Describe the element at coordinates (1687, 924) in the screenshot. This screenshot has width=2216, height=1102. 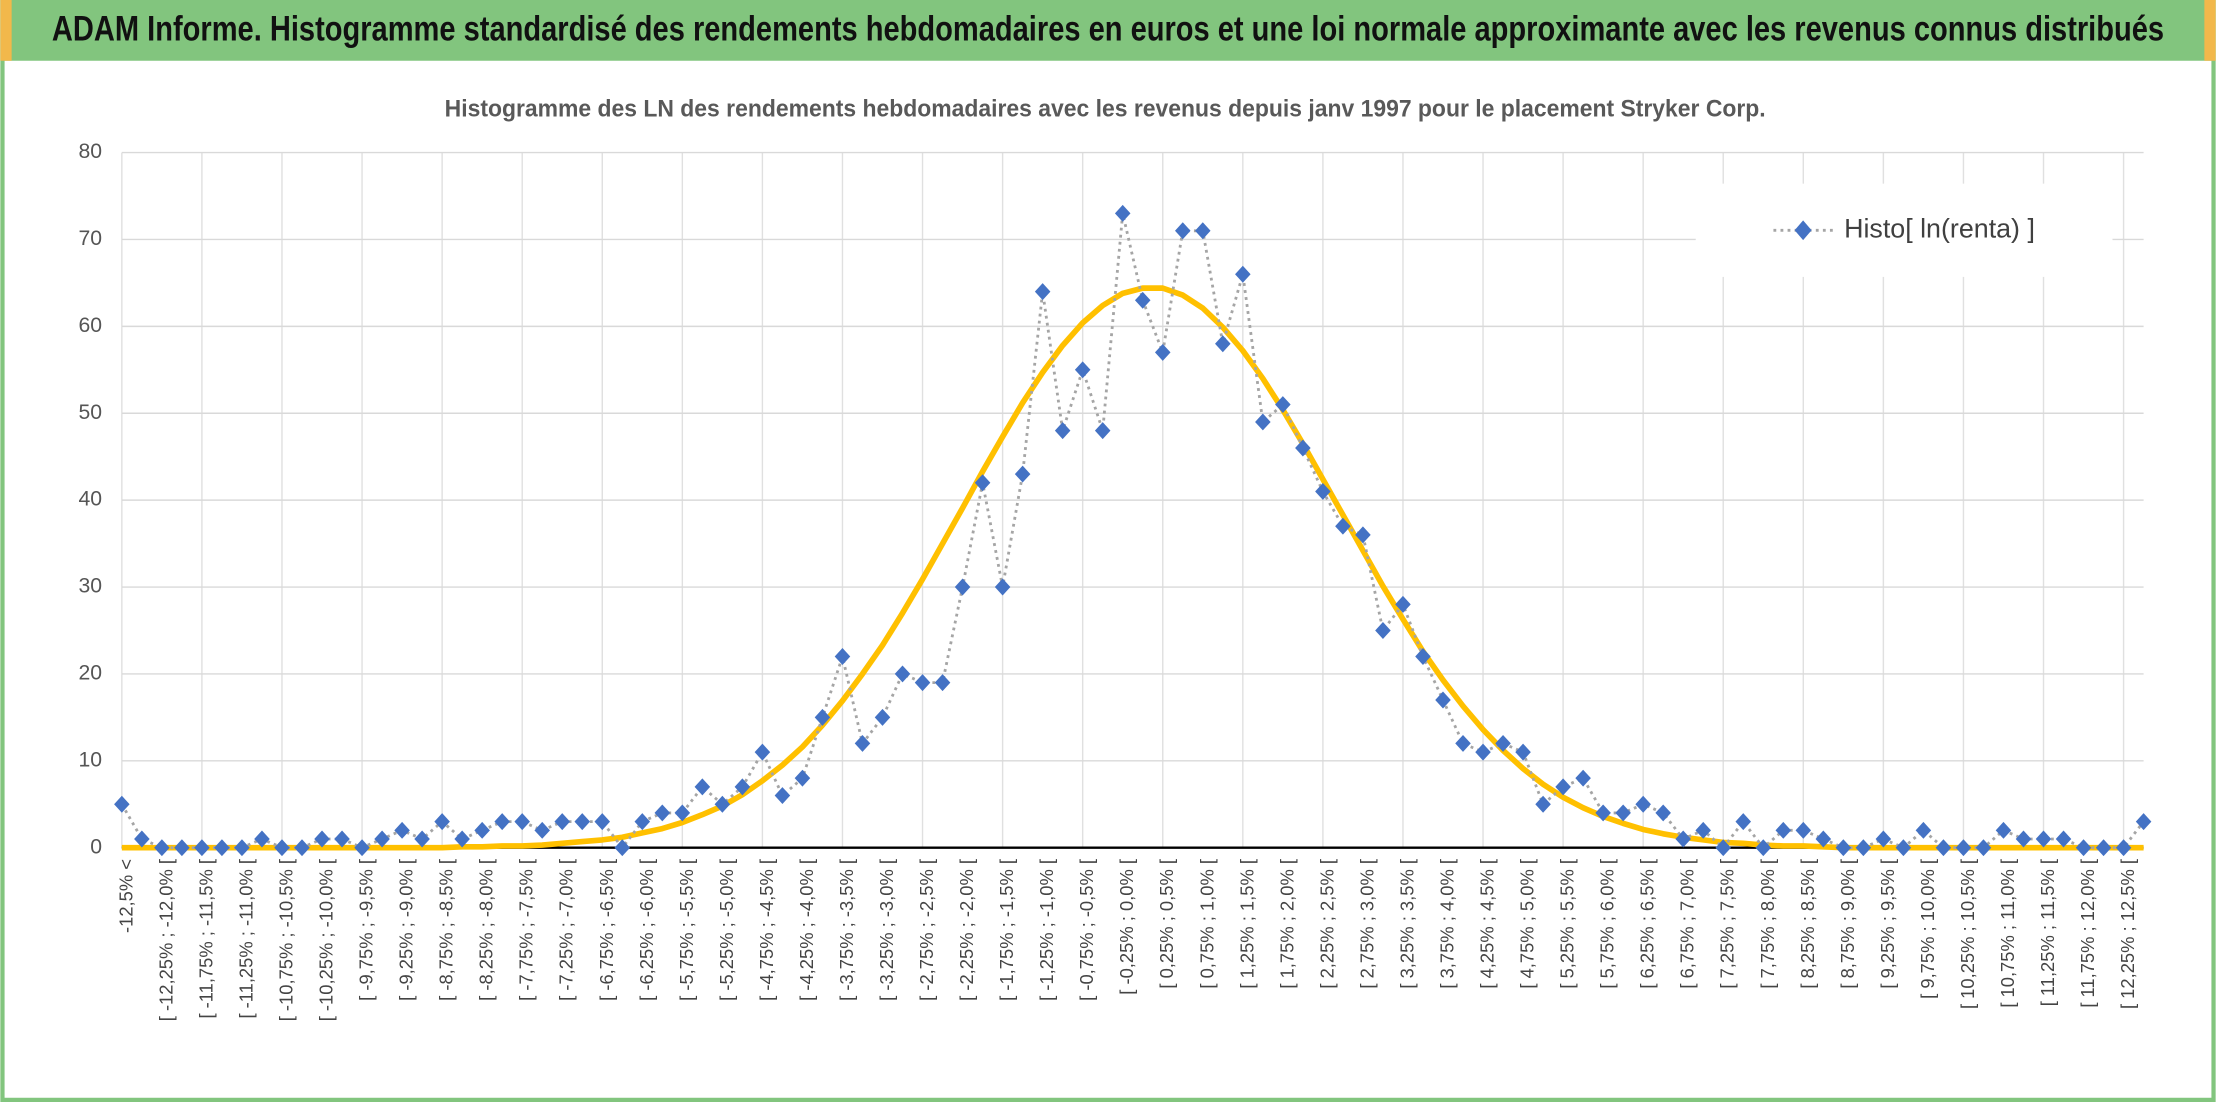
I see `x-tick-label: [ 6,75% ; 7,0% [` at that location.